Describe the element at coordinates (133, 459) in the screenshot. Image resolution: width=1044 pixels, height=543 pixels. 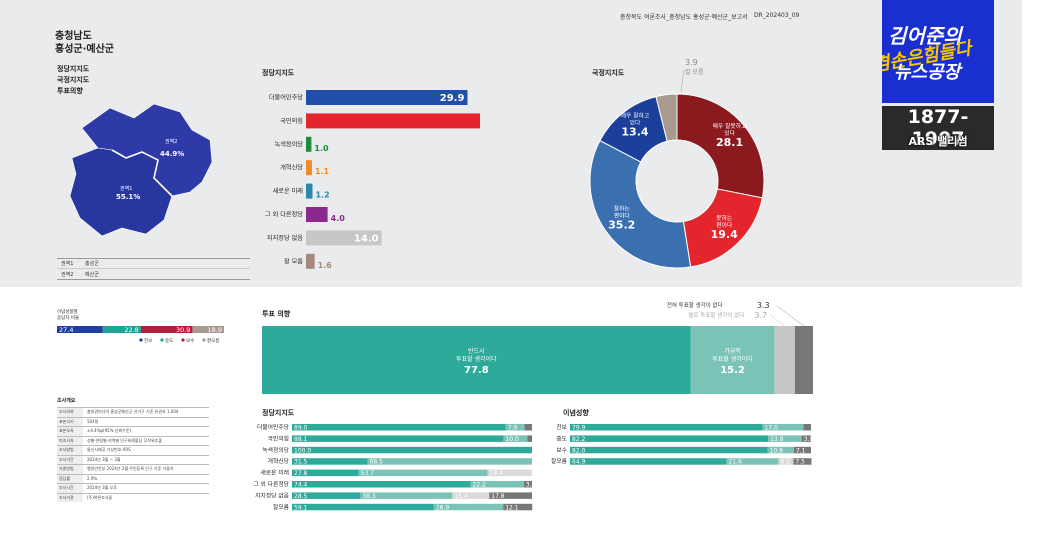
I see `survey-row: 조사기간 2024년 3월 ~ 3월` at that location.